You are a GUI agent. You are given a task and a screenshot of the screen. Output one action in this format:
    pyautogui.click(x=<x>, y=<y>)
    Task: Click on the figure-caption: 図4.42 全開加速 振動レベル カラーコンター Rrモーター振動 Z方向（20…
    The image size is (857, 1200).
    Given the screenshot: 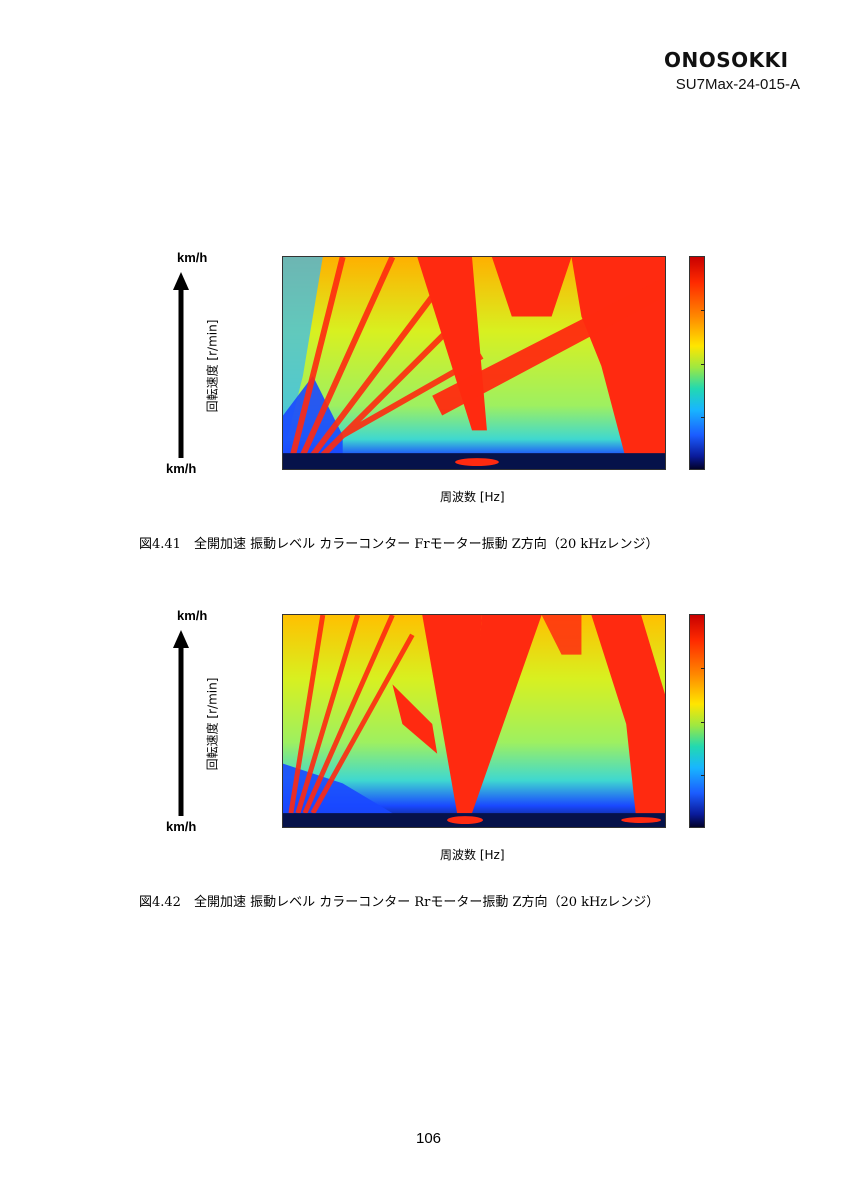 What is the action you would take?
    pyautogui.click(x=399, y=902)
    